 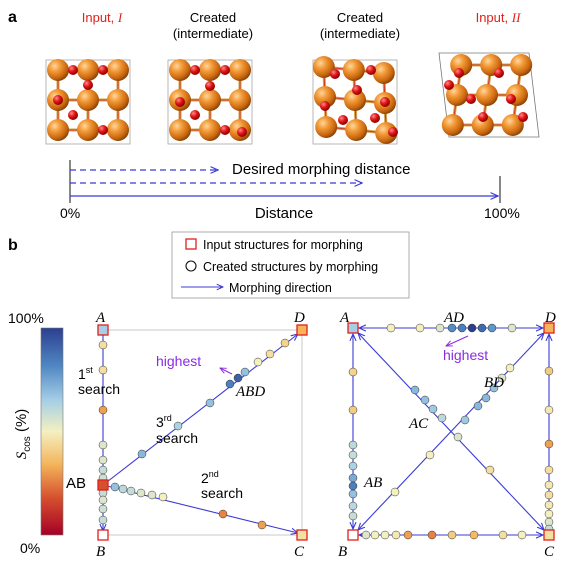 I want to click on caption-created-1-line2: (intermediate), so click(x=213, y=33).